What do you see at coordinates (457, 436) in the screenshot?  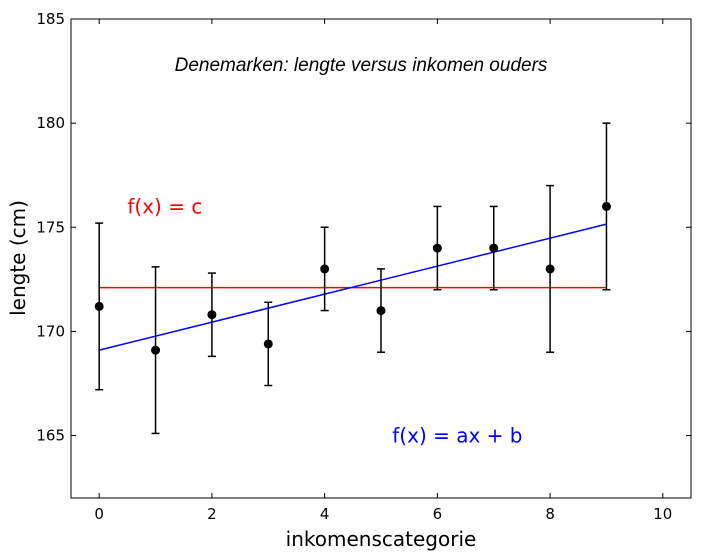 I see `annotation-label: f(x) = ax + b` at bounding box center [457, 436].